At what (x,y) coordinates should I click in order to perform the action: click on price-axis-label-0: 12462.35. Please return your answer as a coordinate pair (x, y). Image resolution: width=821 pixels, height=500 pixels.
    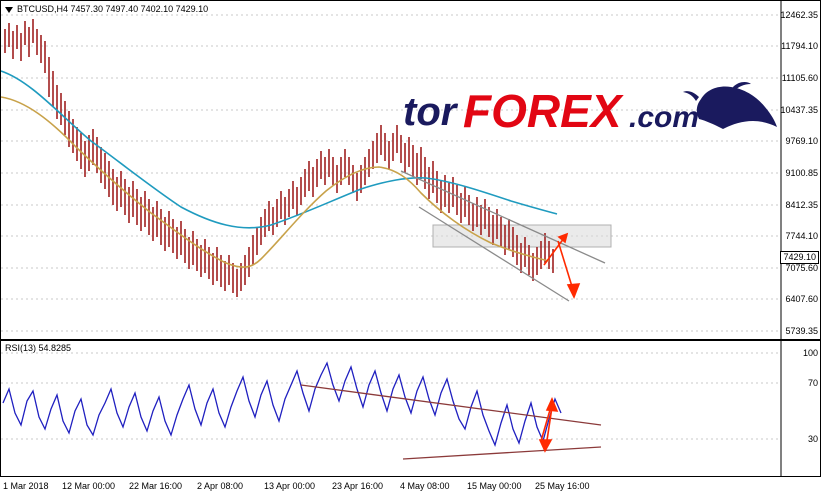
    Looking at the image, I should click on (799, 15).